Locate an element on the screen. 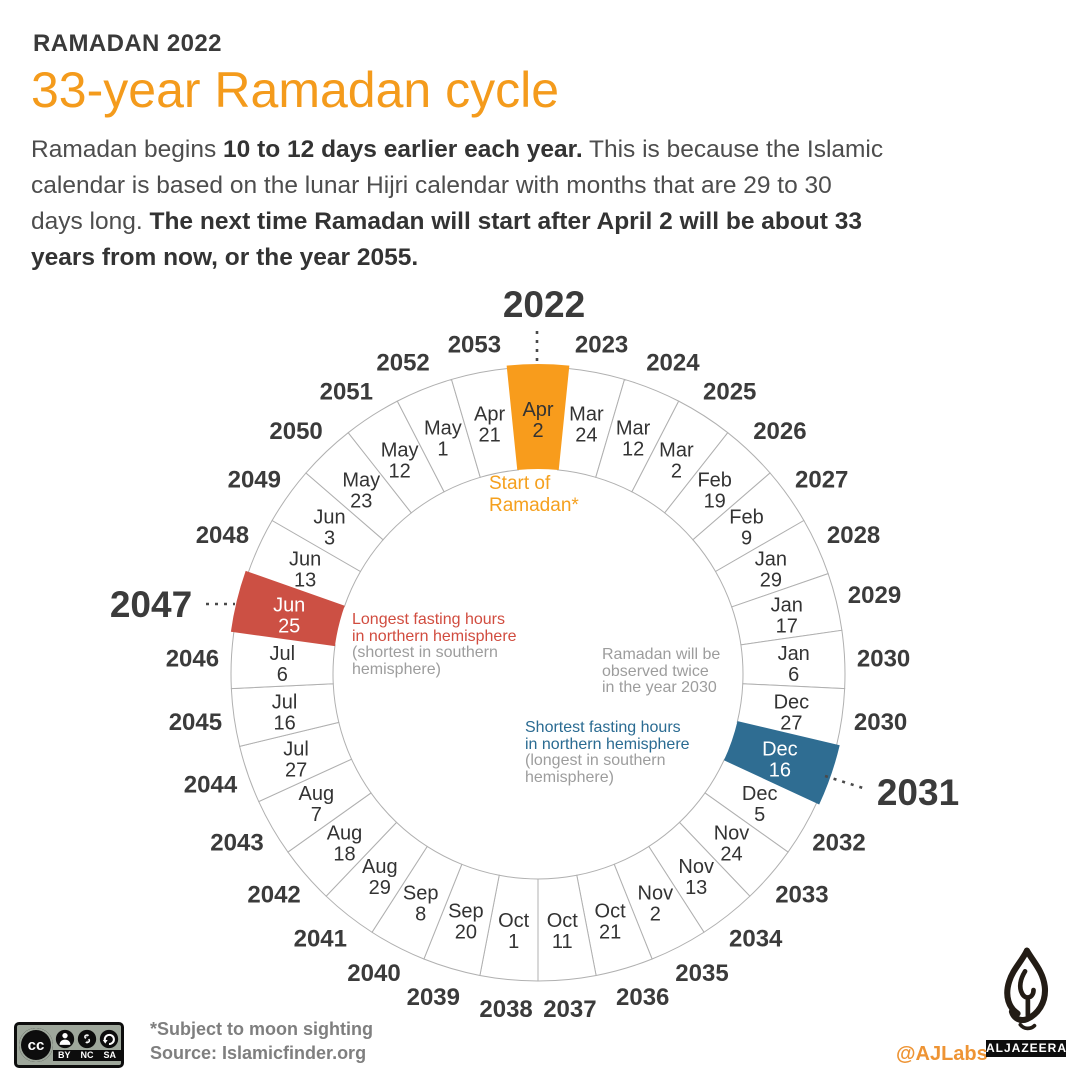 The image size is (1080, 1080). year-label-2051: 2051 is located at coordinates (346, 392).